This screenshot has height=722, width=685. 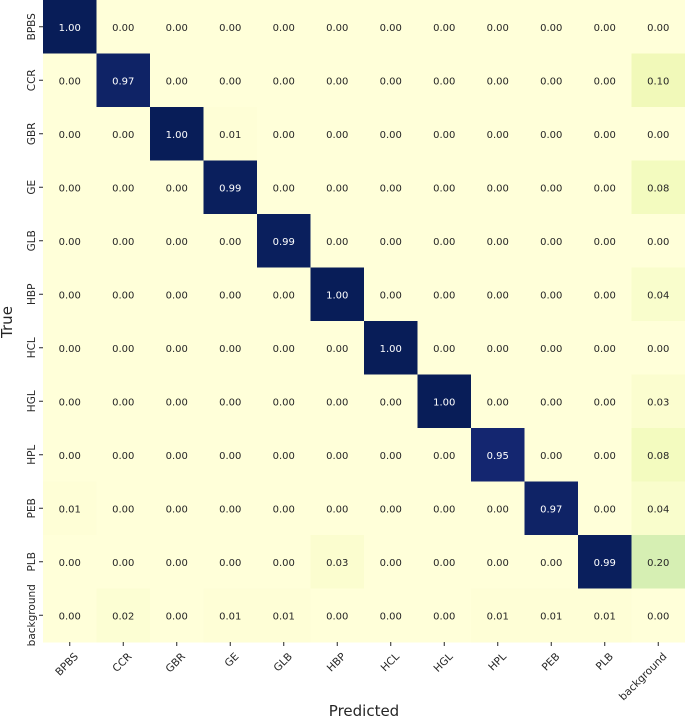 I want to click on cell-value-label: 0.20, so click(x=658, y=563).